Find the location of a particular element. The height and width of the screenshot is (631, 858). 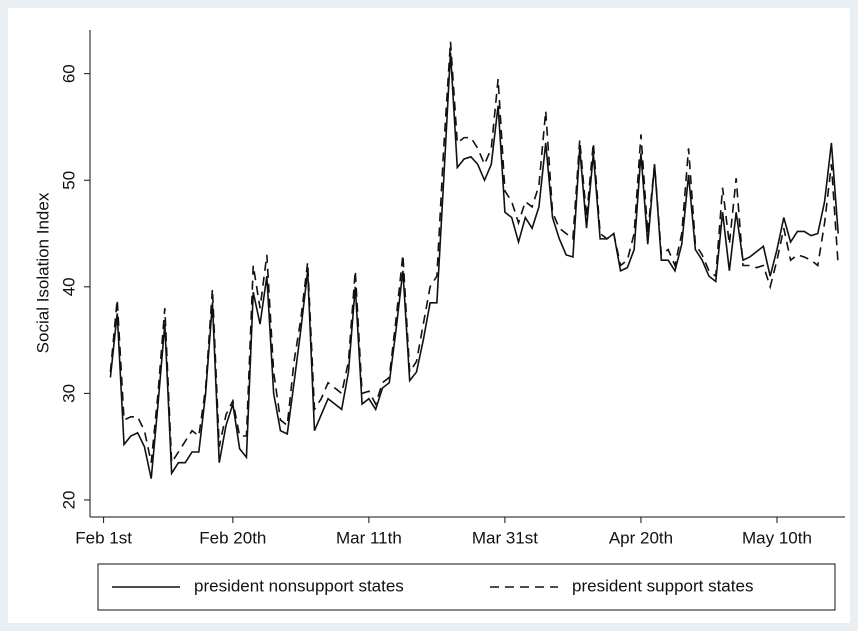

x-tick-label: Apr 20th is located at coordinates (641, 537).